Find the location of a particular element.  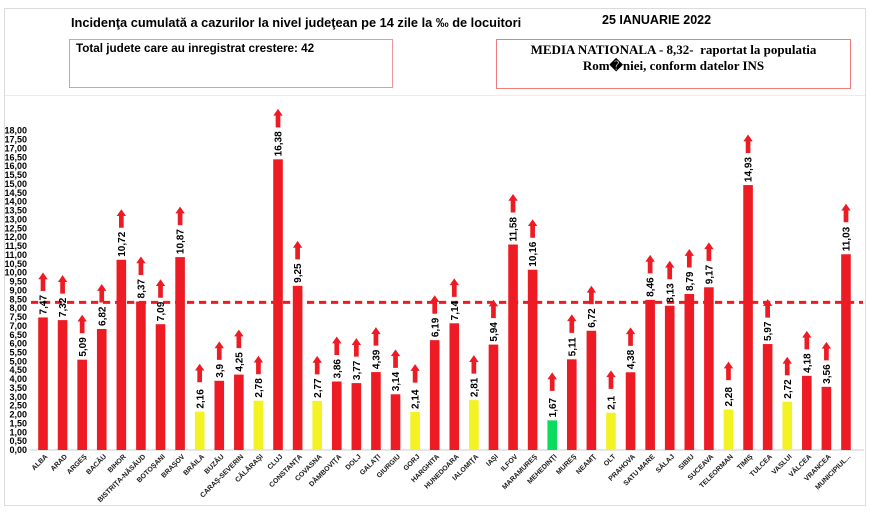

svg-text: 4,50 is located at coordinates (18, 370).